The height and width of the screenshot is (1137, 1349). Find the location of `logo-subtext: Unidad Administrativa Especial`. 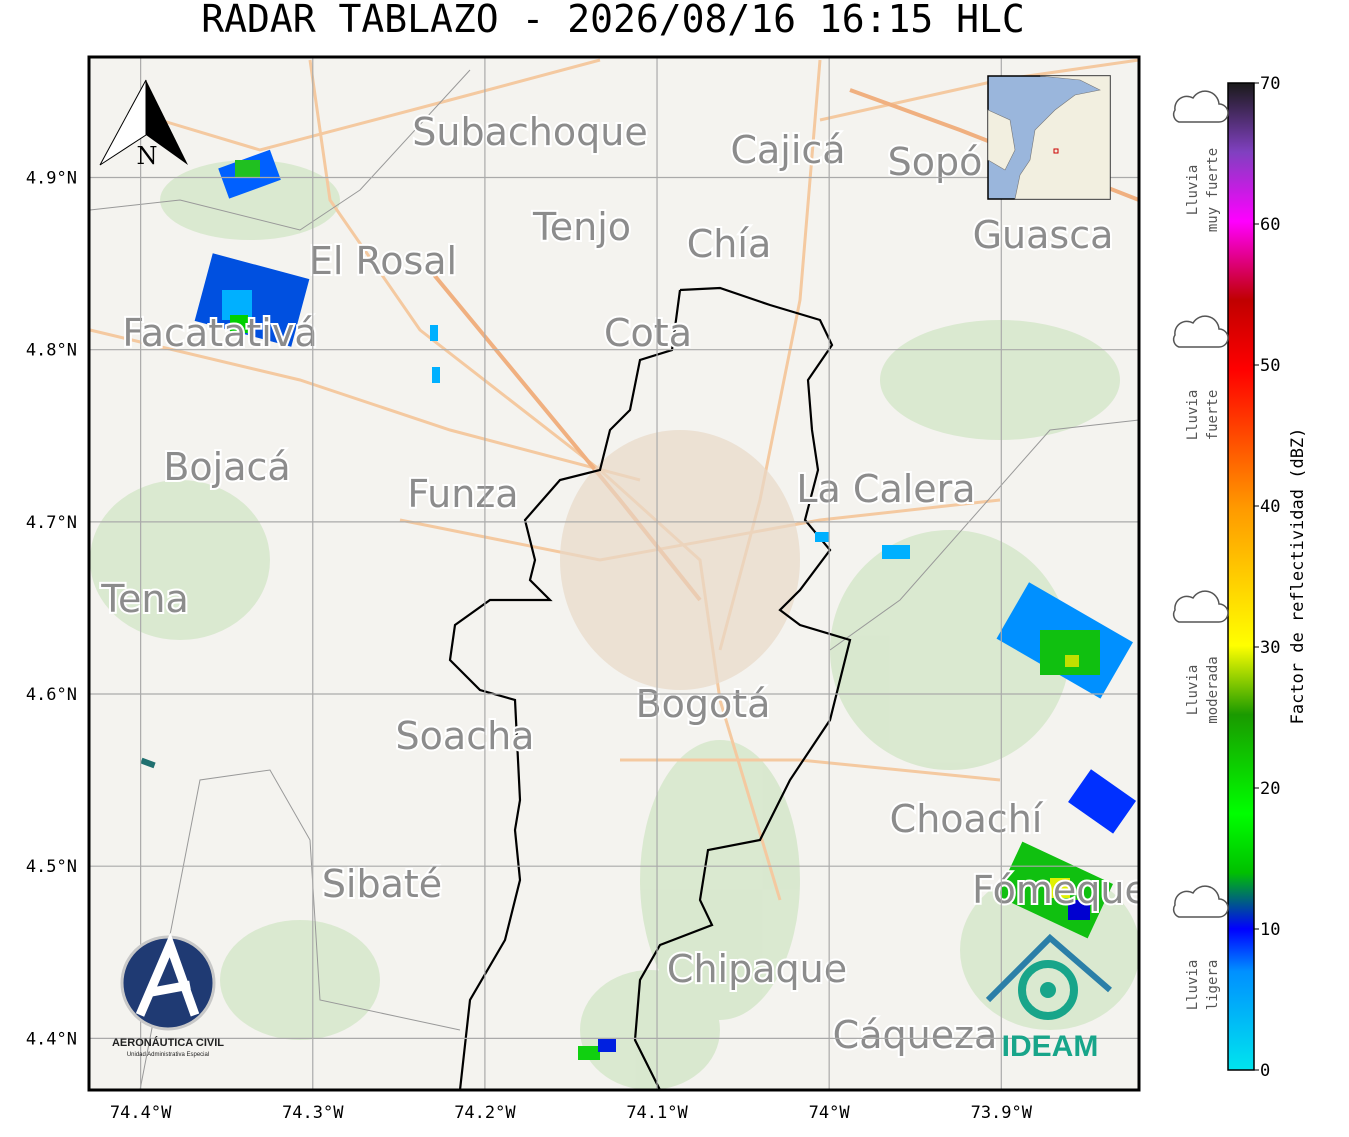

logo-subtext: Unidad Administrativa Especial is located at coordinates (168, 1055).